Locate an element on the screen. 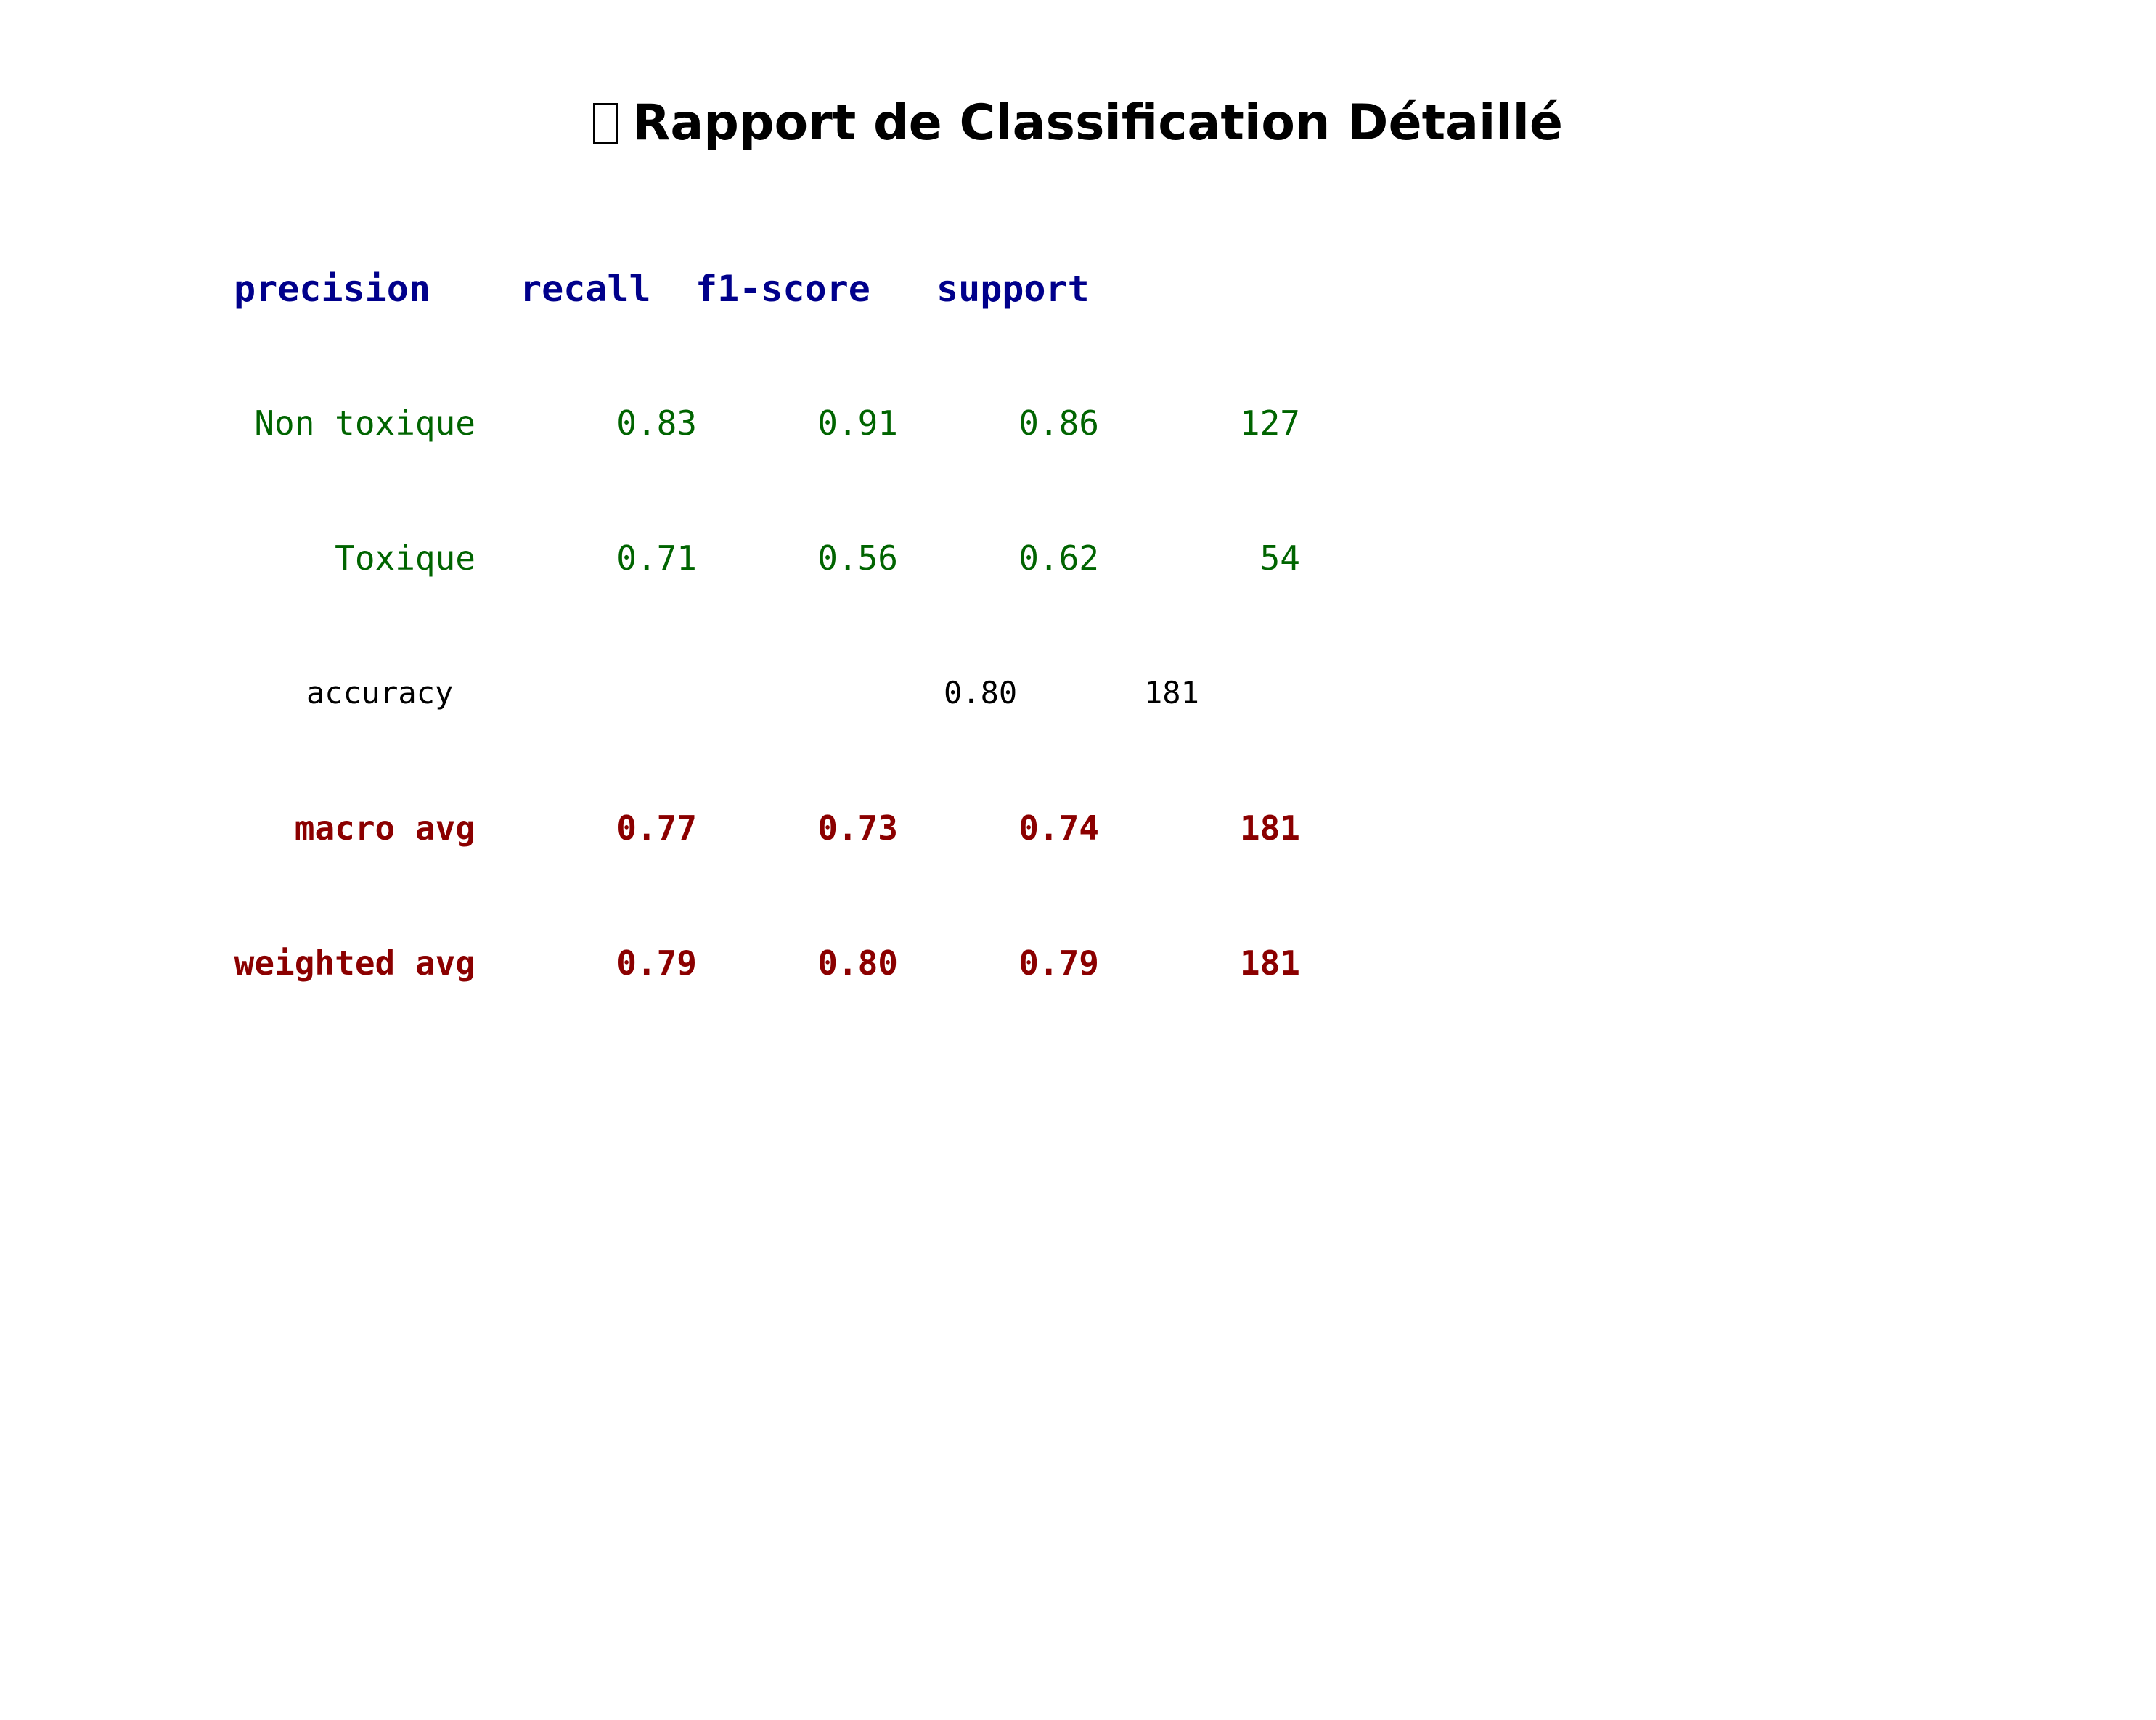 The width and height of the screenshot is (2156, 1720). bar-chart-icon is located at coordinates (605, 123).